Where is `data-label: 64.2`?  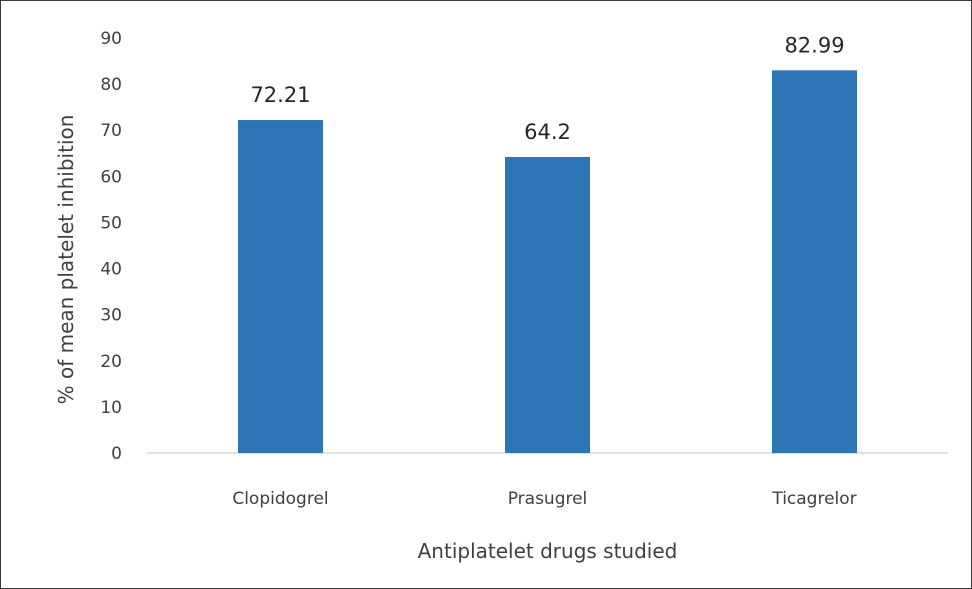 data-label: 64.2 is located at coordinates (547, 132).